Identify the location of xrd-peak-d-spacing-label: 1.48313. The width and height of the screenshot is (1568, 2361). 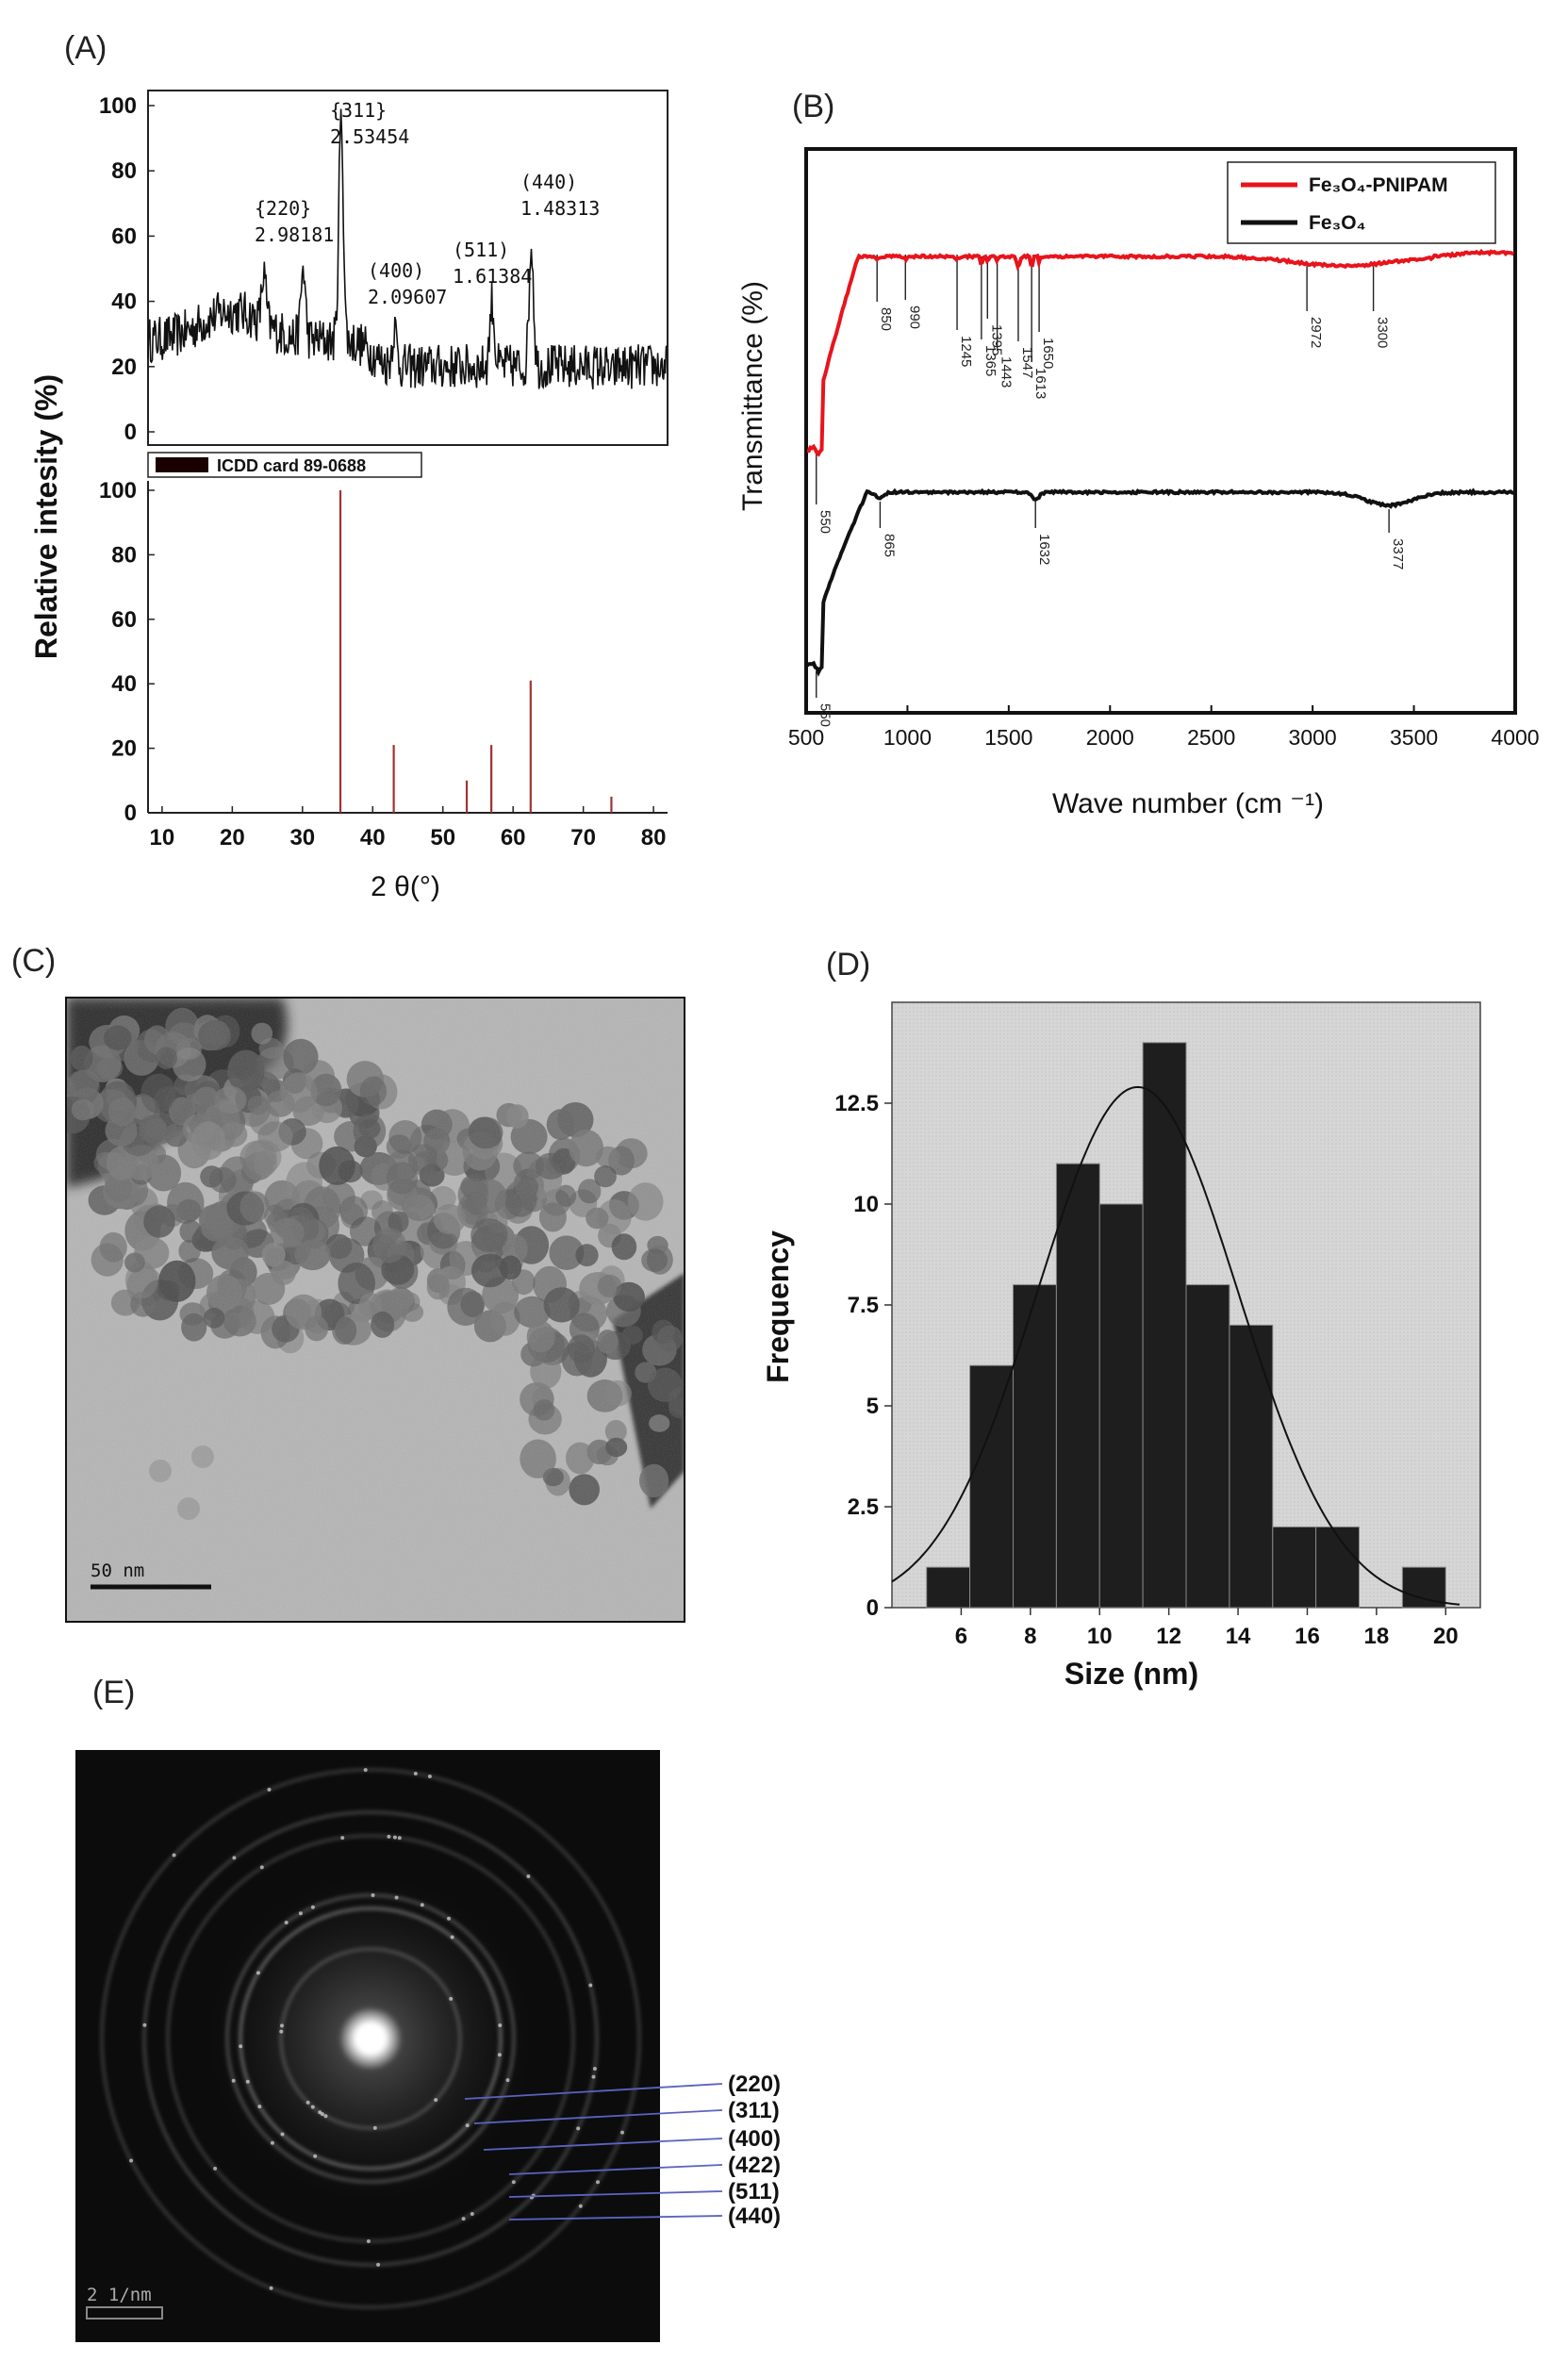
(560, 208).